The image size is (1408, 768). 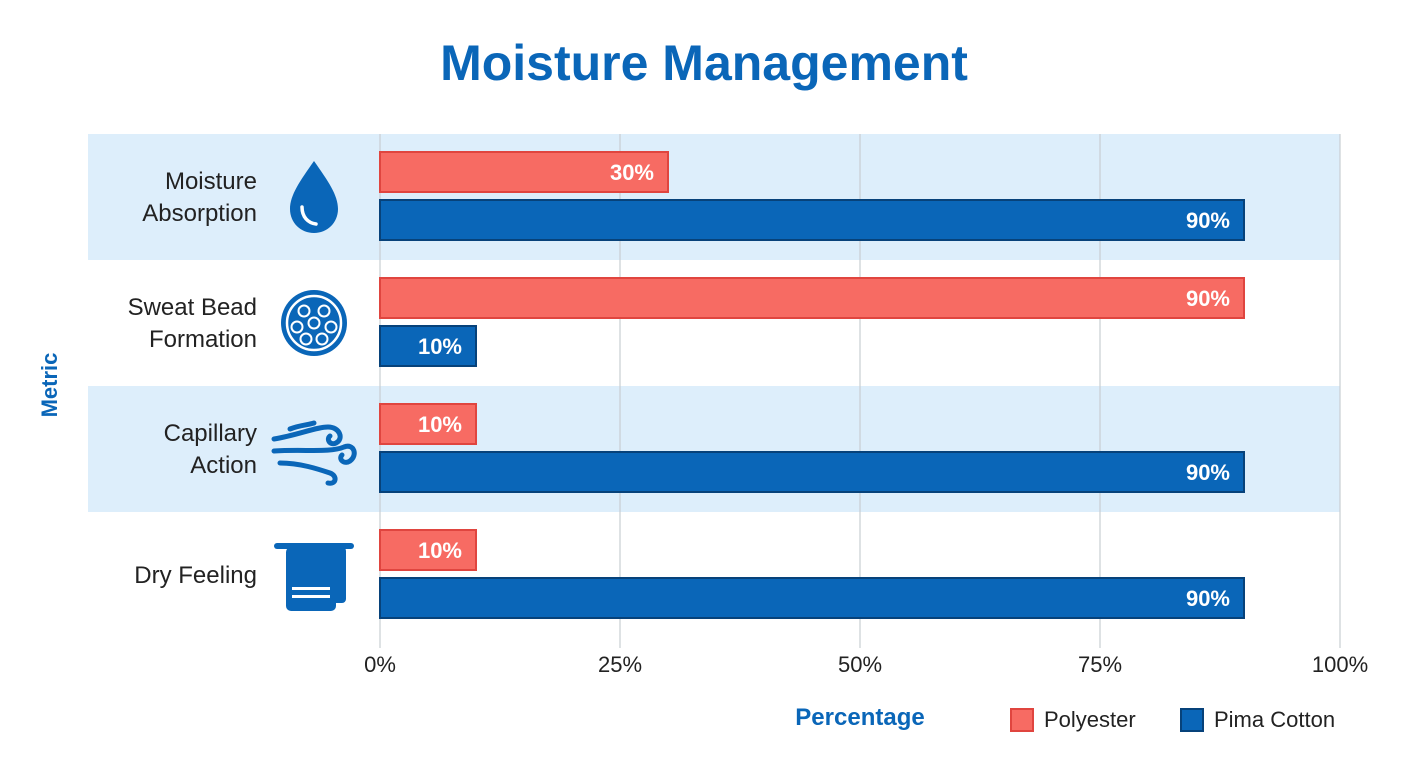 What do you see at coordinates (1100, 664) in the screenshot?
I see `x-tick-label: 75%` at bounding box center [1100, 664].